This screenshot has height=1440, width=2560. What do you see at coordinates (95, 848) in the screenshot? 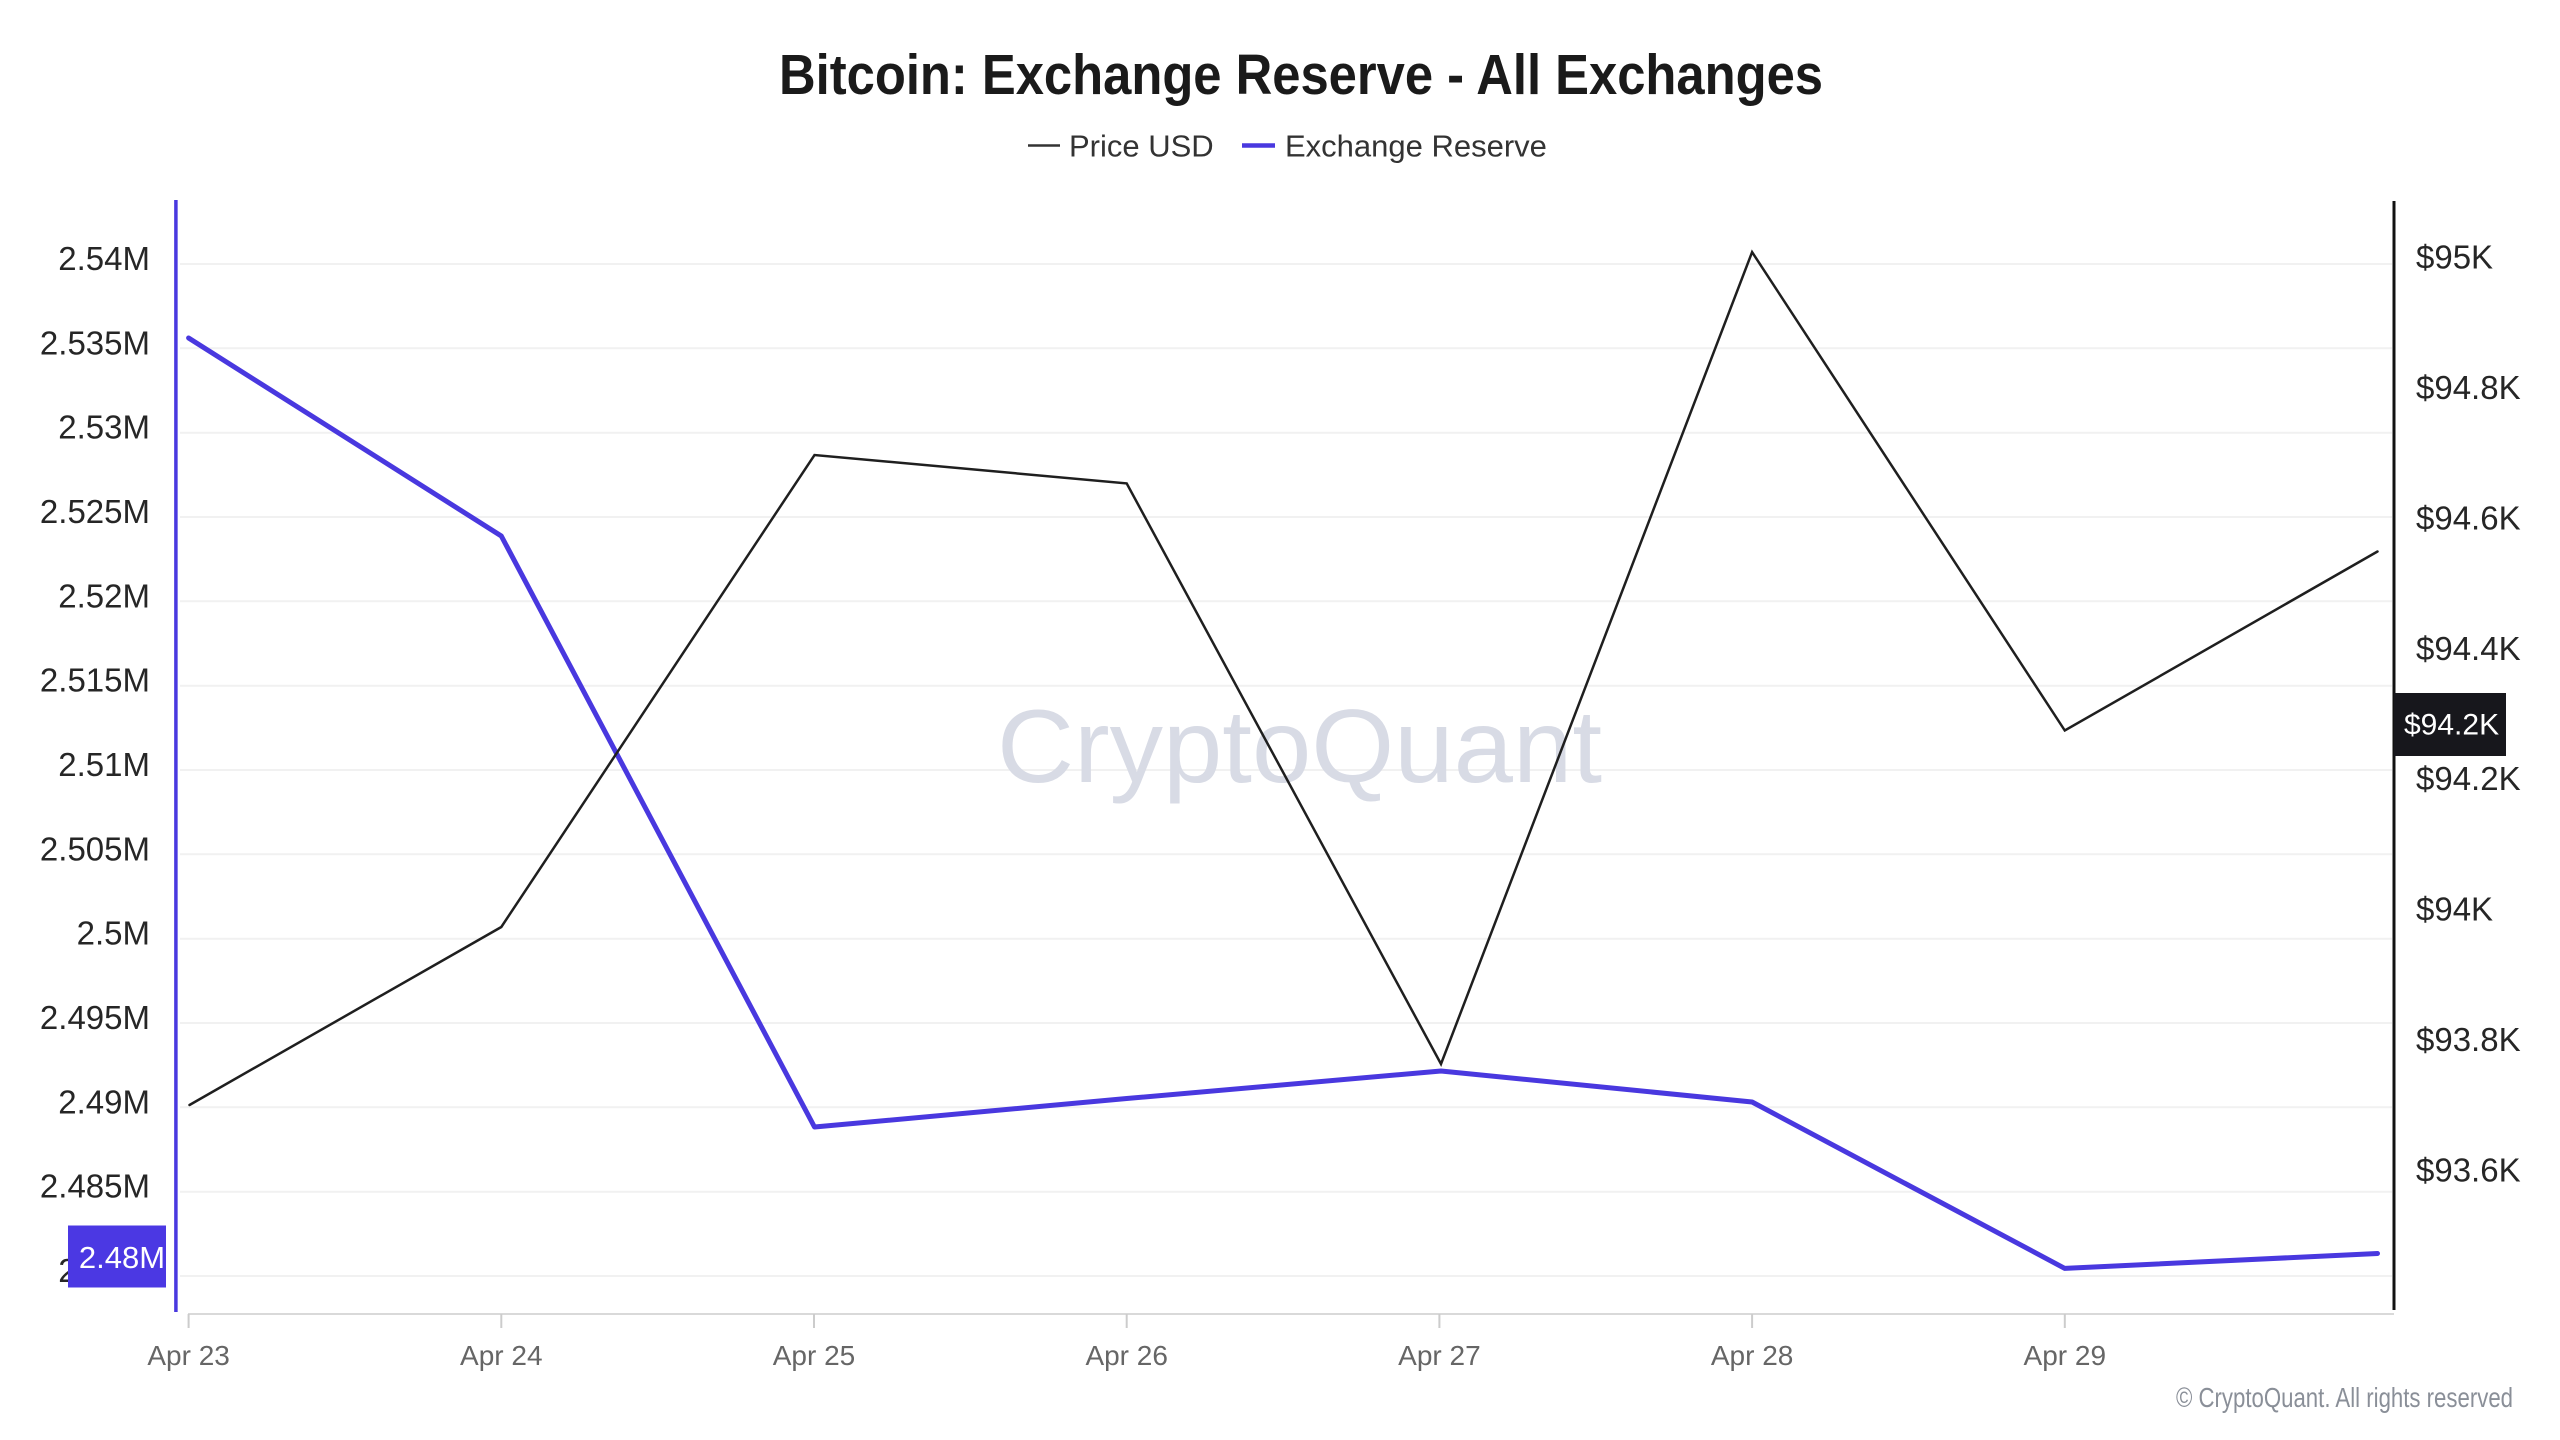
I see `svg-text: 2.505M` at bounding box center [95, 848].